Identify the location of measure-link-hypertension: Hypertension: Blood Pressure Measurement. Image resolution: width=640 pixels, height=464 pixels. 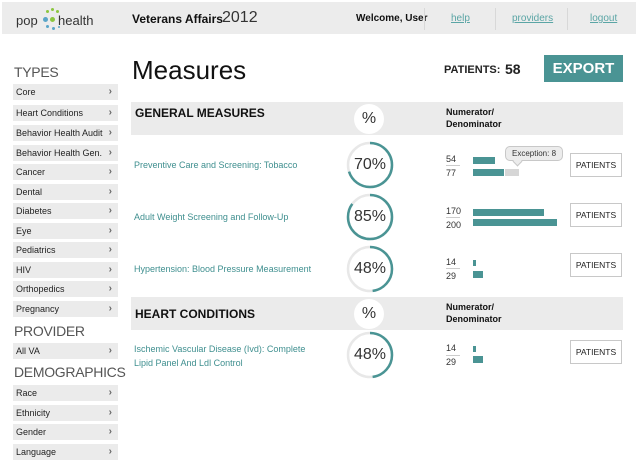
(223, 269).